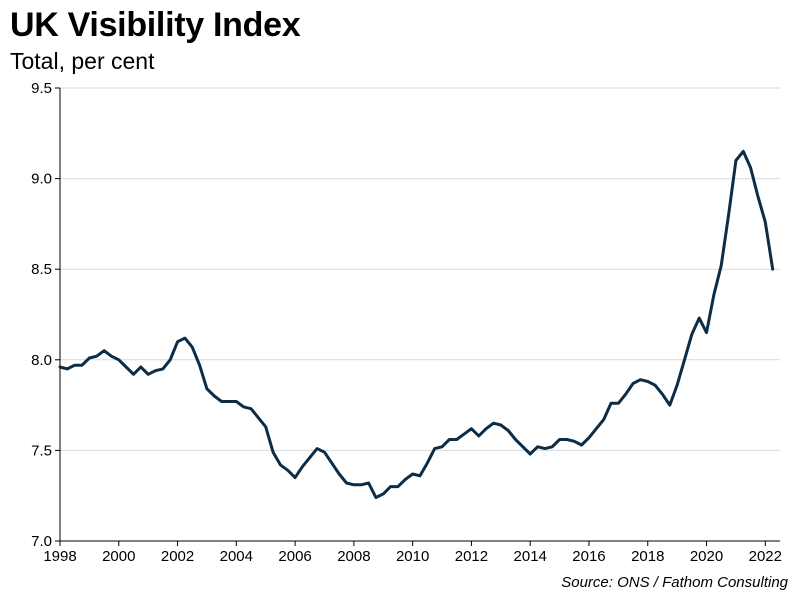  Describe the element at coordinates (647, 556) in the screenshot. I see `x-tick-label: 2018` at that location.